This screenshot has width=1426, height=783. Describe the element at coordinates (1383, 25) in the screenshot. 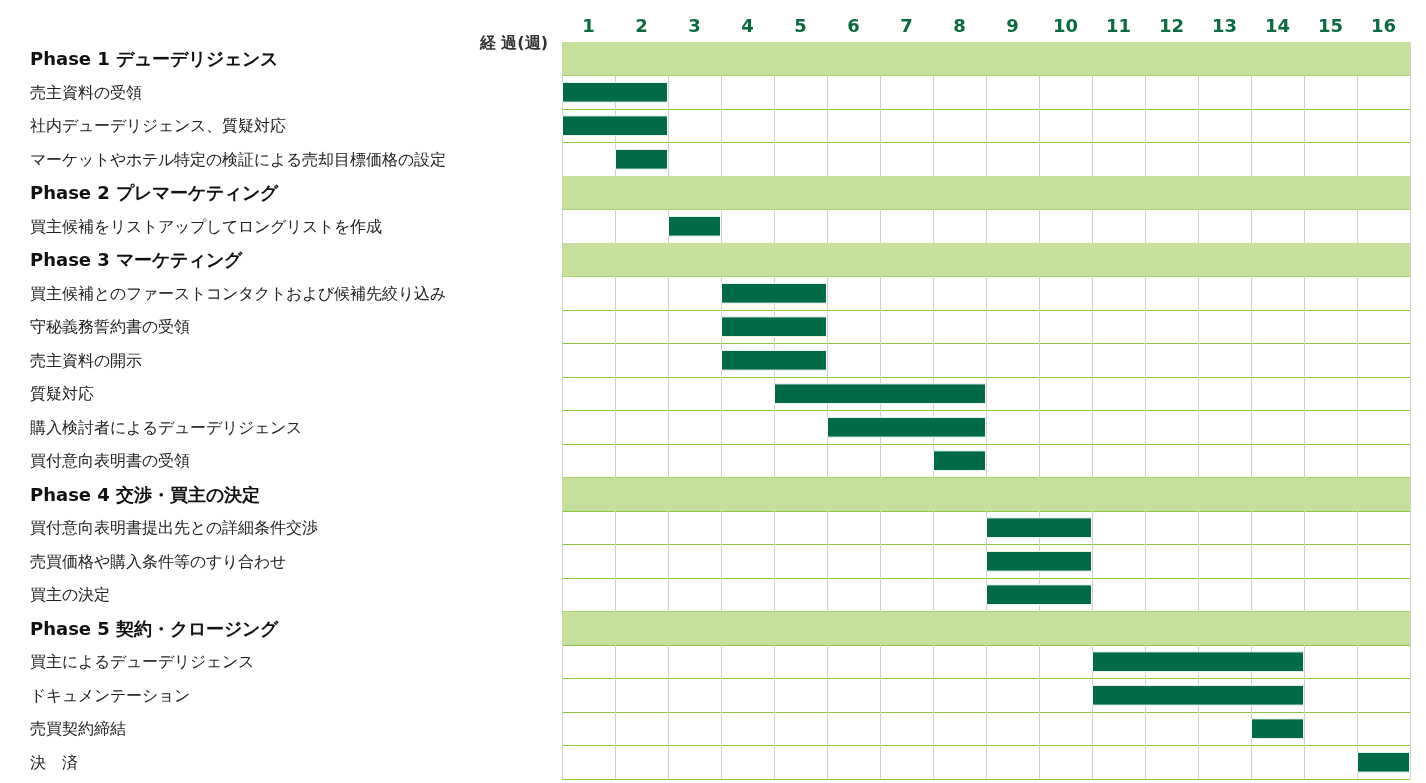

I see `x-tick-label: 16` at that location.